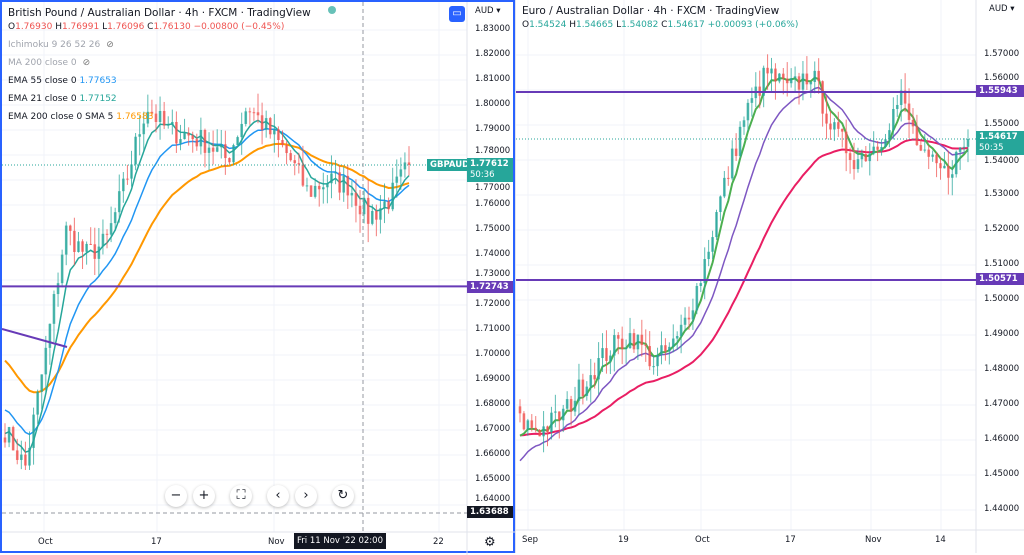  I want to click on indicator-ema55: EMA 55 close 0 1.77653, so click(159, 81).